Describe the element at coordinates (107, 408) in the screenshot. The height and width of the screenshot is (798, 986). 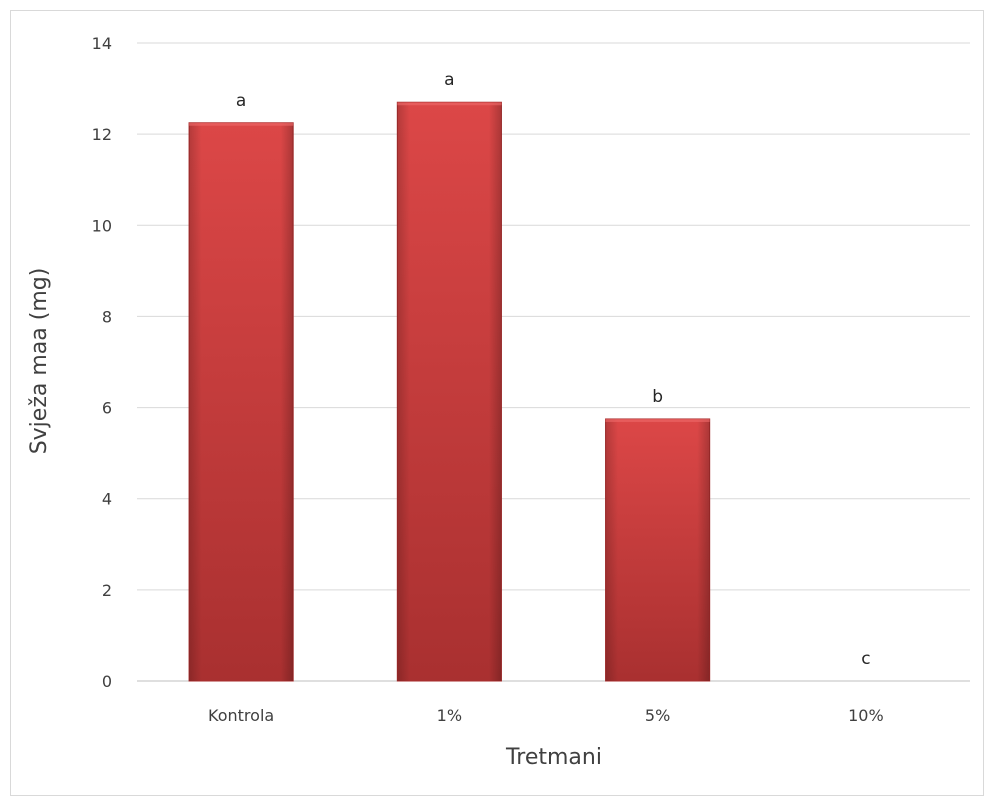
I see `y-tick-label: 6` at that location.